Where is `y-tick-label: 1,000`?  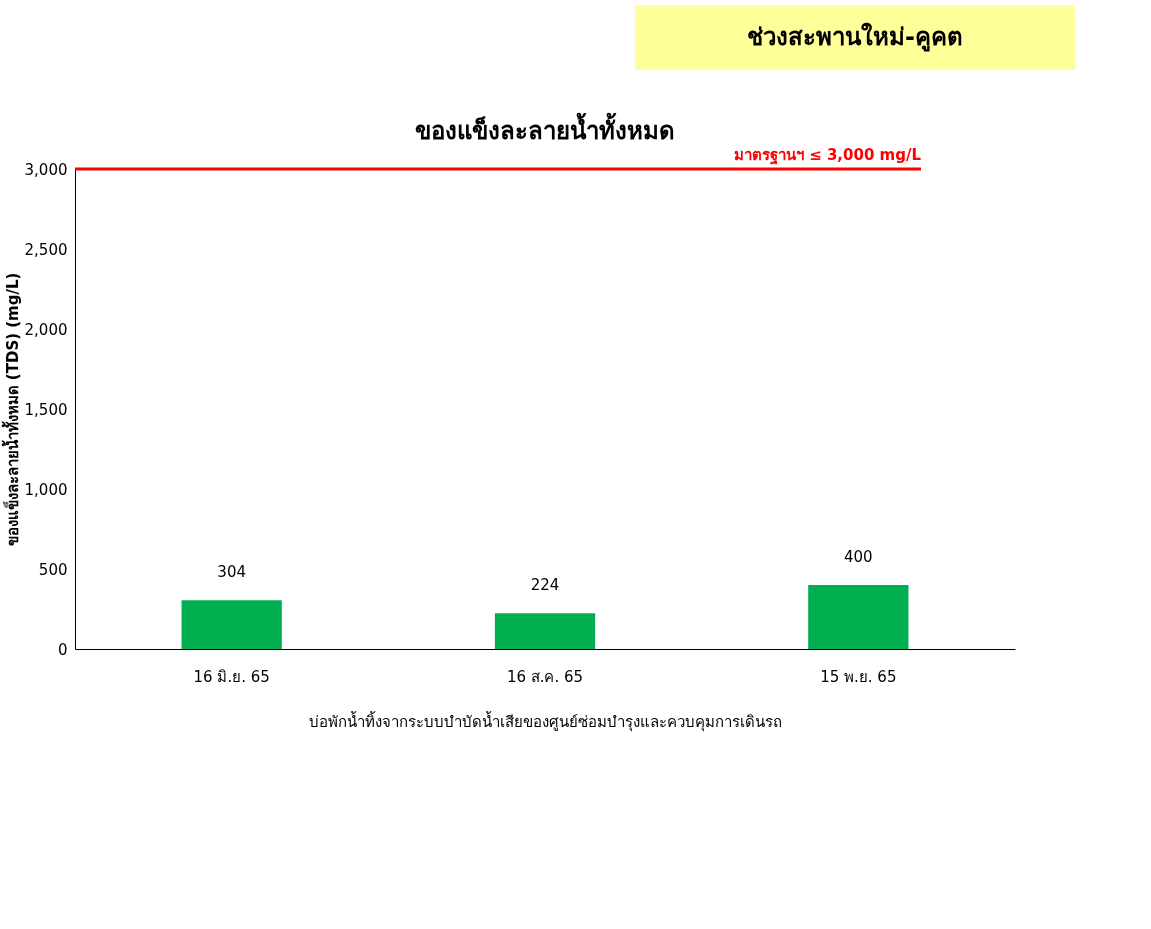 y-tick-label: 1,000 is located at coordinates (46, 489).